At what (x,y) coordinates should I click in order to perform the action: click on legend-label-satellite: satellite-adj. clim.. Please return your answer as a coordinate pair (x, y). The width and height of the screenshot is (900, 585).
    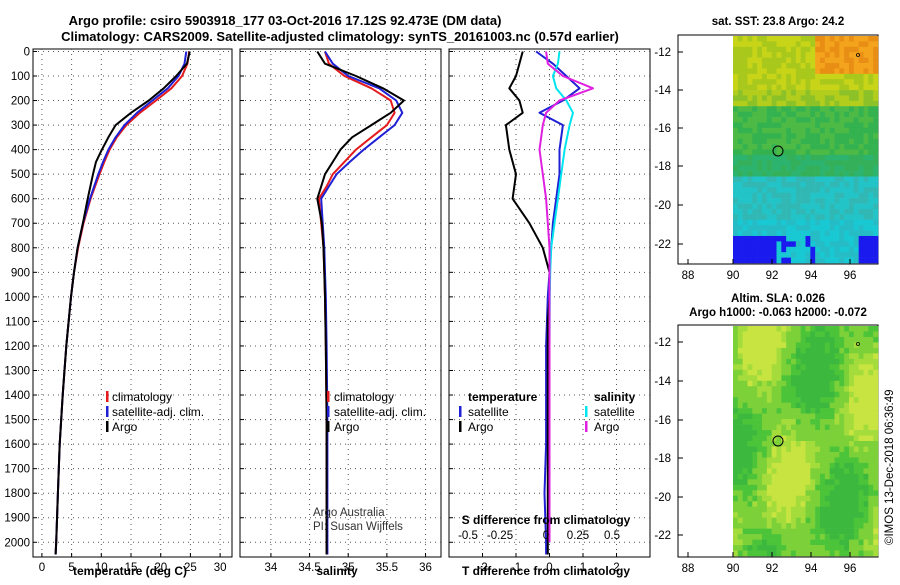
    Looking at the image, I should click on (380, 412).